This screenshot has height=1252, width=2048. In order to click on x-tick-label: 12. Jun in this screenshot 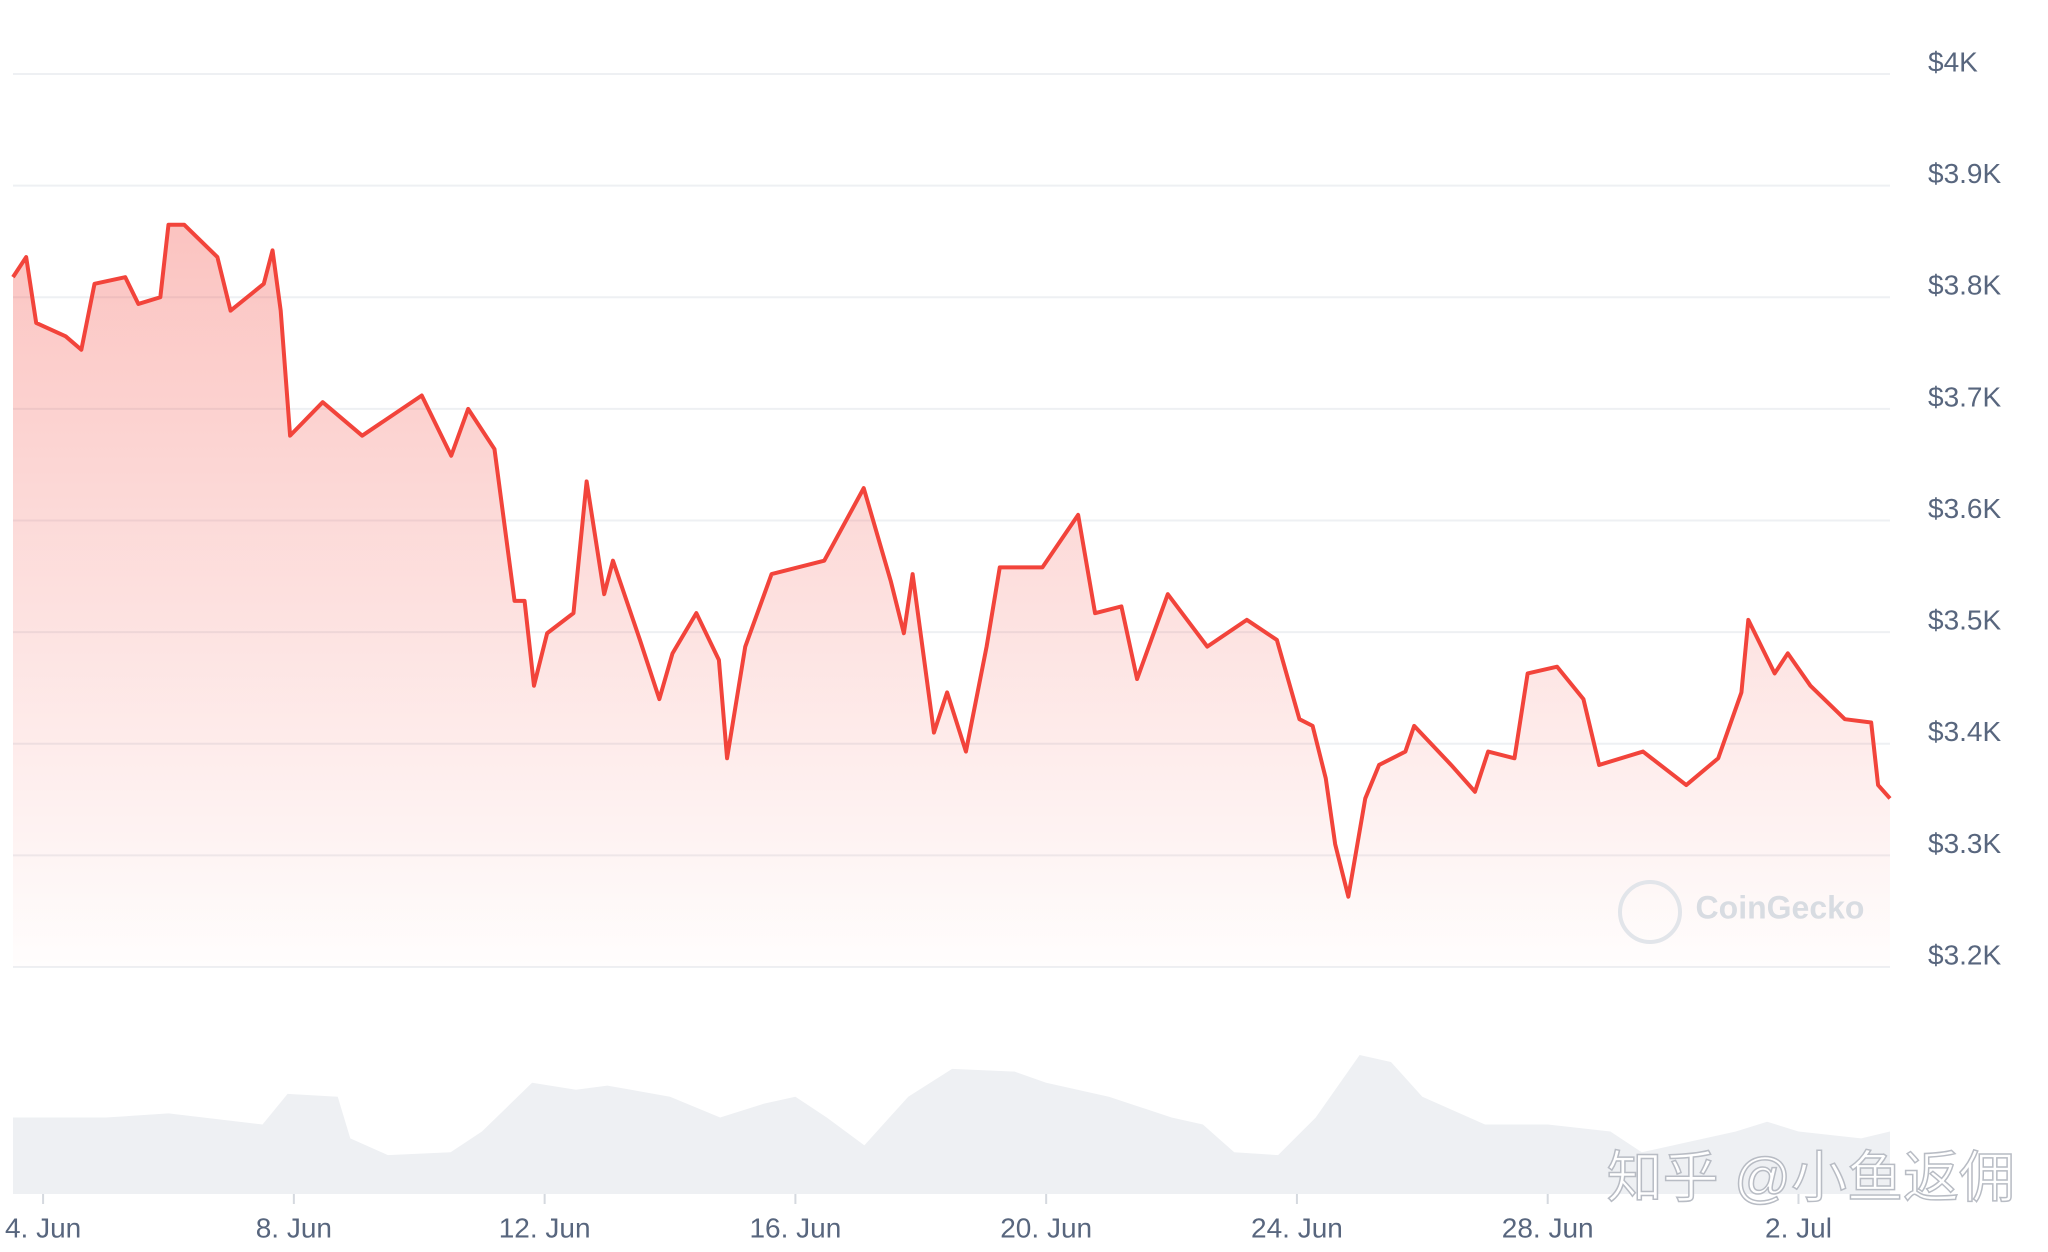, I will do `click(545, 1227)`.